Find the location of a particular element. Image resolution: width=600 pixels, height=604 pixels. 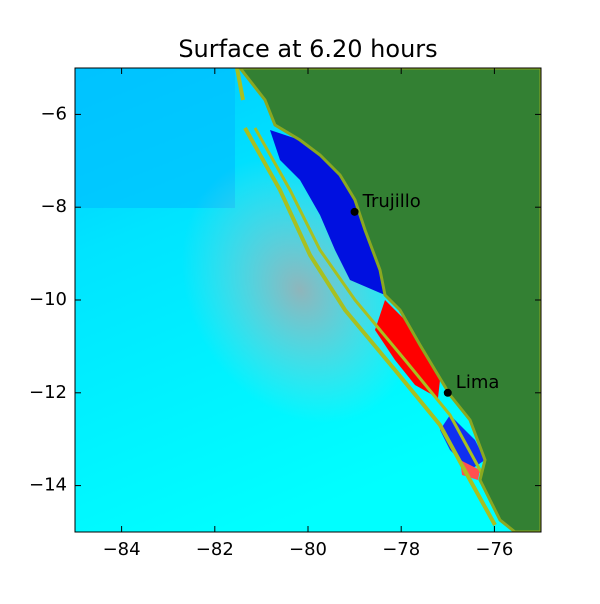

x-tick-label: −78 is located at coordinates (401, 549).